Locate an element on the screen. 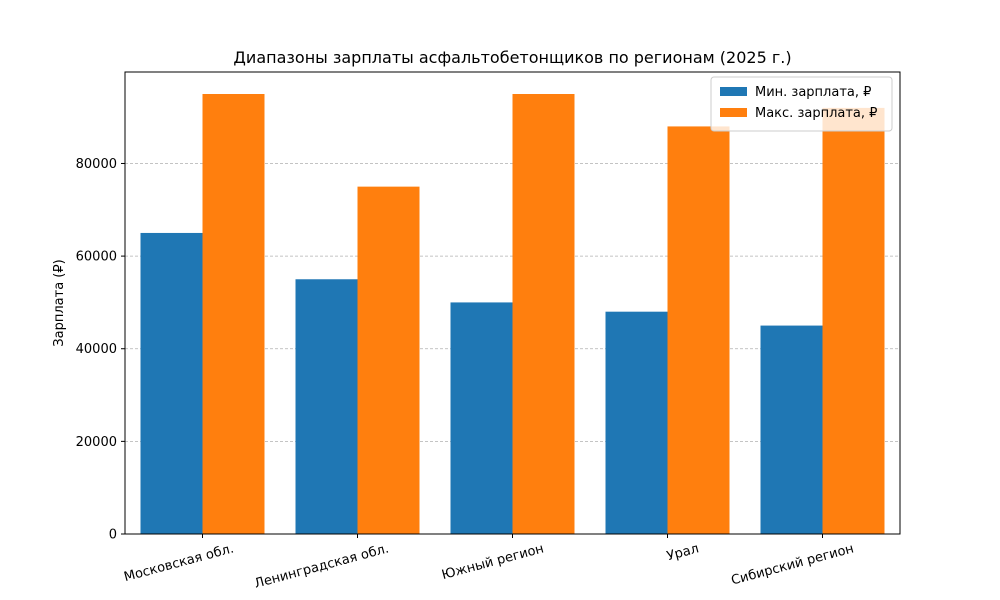 Image resolution: width=1000 pixels, height=600 pixels. legend-label-1: Мин. зарплата, ₽ is located at coordinates (813, 92).